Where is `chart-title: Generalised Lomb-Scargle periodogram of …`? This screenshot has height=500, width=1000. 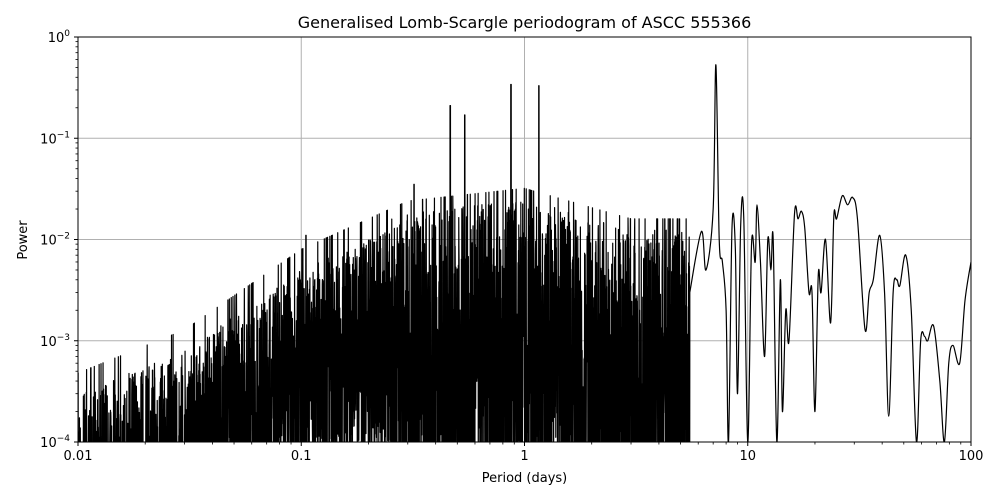 chart-title: Generalised Lomb-Scargle periodogram of … is located at coordinates (525, 22).